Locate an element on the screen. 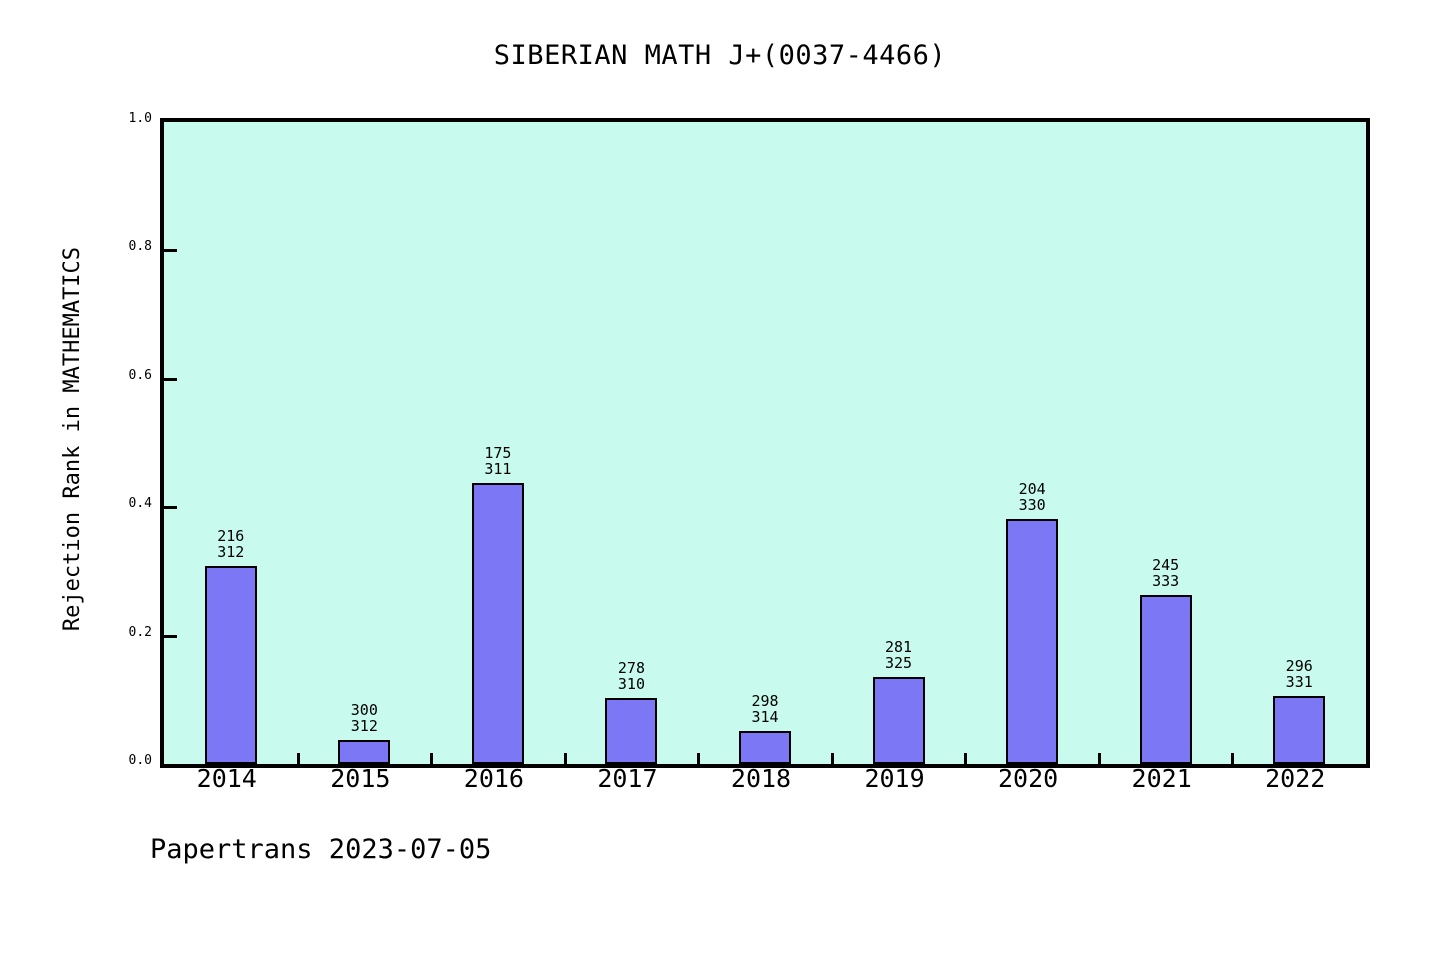 This screenshot has height=960, width=1440. bar-value-rank: 281 is located at coordinates (899, 647).